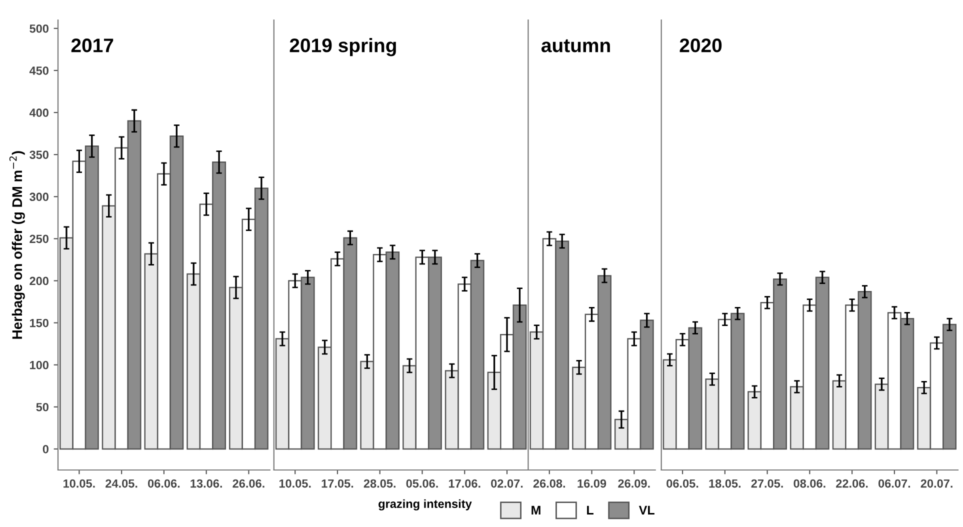  I want to click on x-tick-label: 27.05., so click(767, 483).